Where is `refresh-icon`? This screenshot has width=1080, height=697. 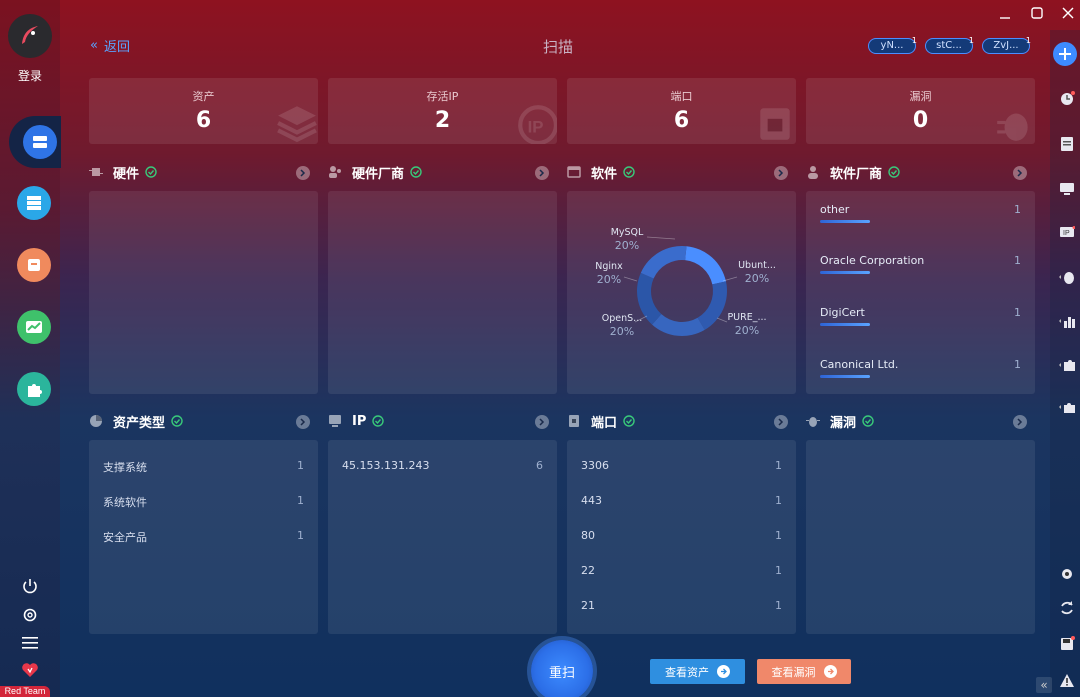 refresh-icon is located at coordinates (1067, 608).